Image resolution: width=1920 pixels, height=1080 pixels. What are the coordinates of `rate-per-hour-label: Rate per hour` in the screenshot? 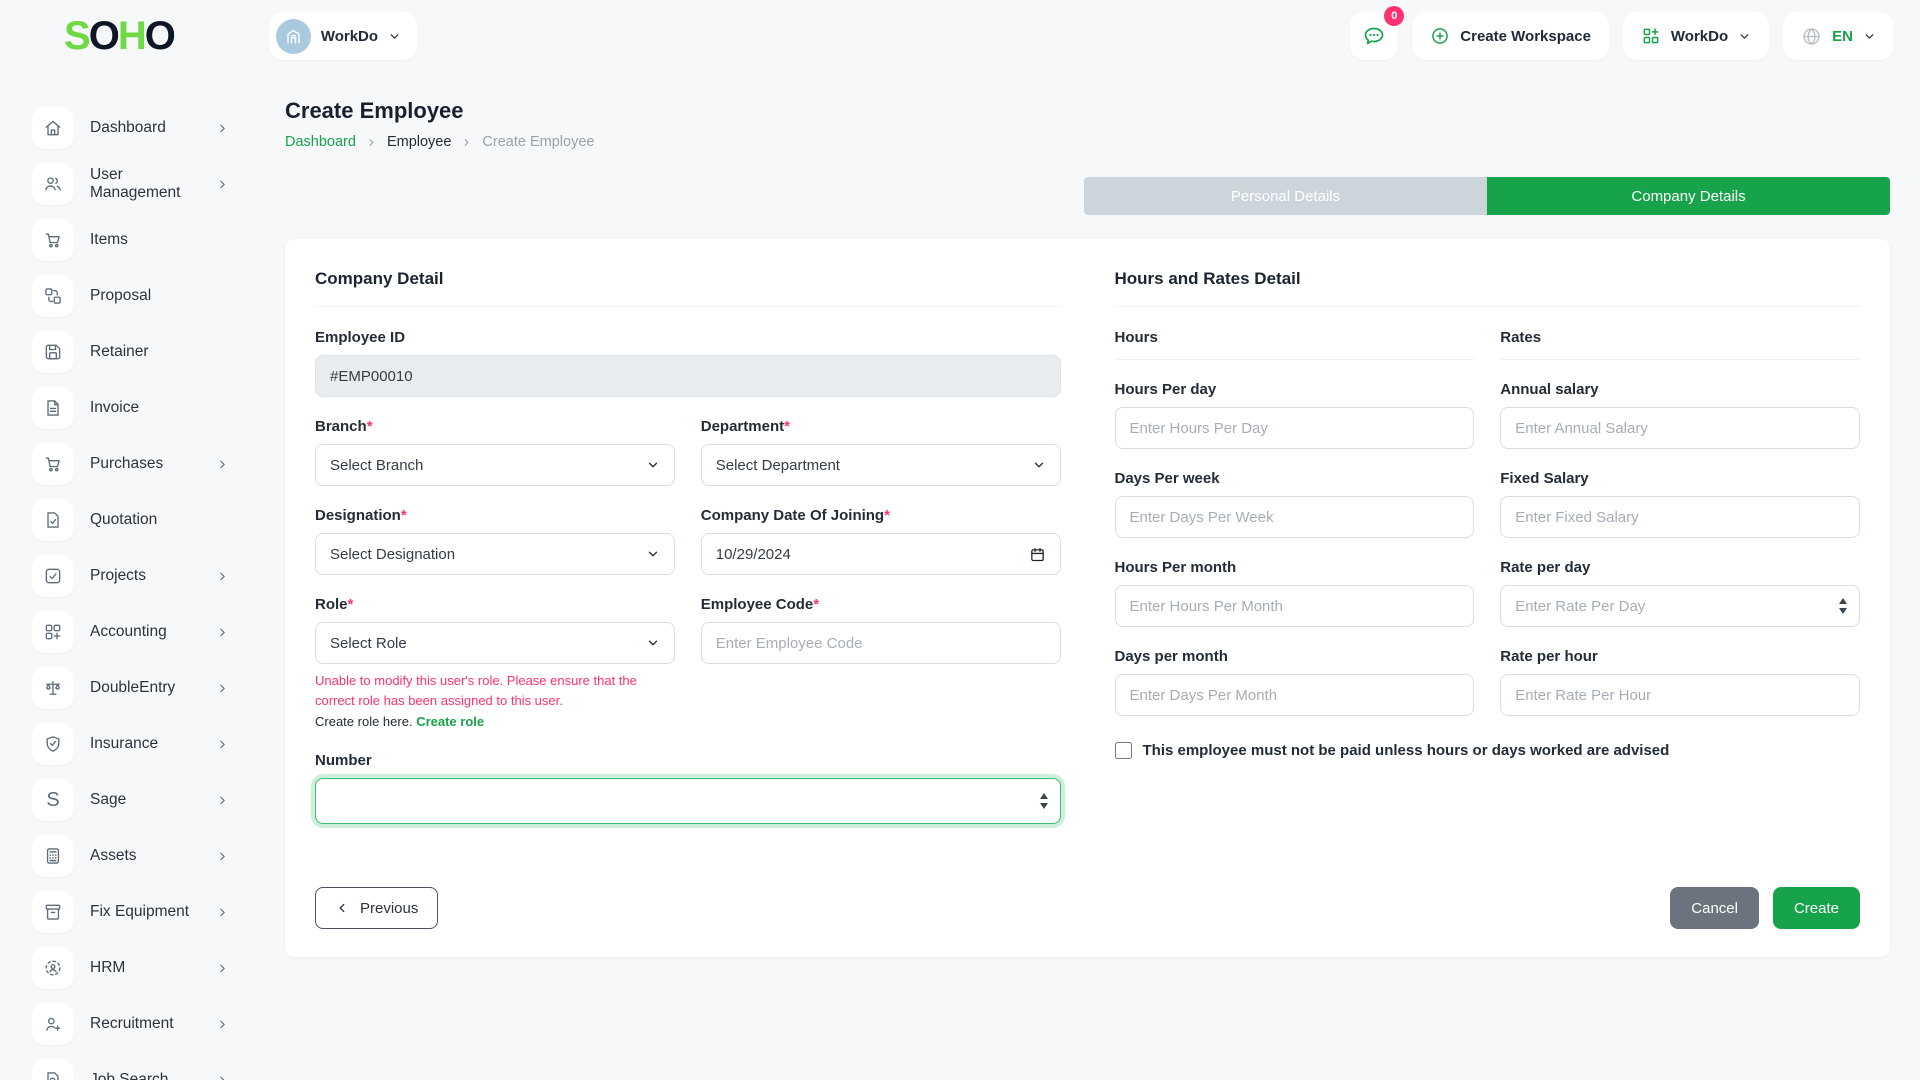 It's located at (1549, 656).